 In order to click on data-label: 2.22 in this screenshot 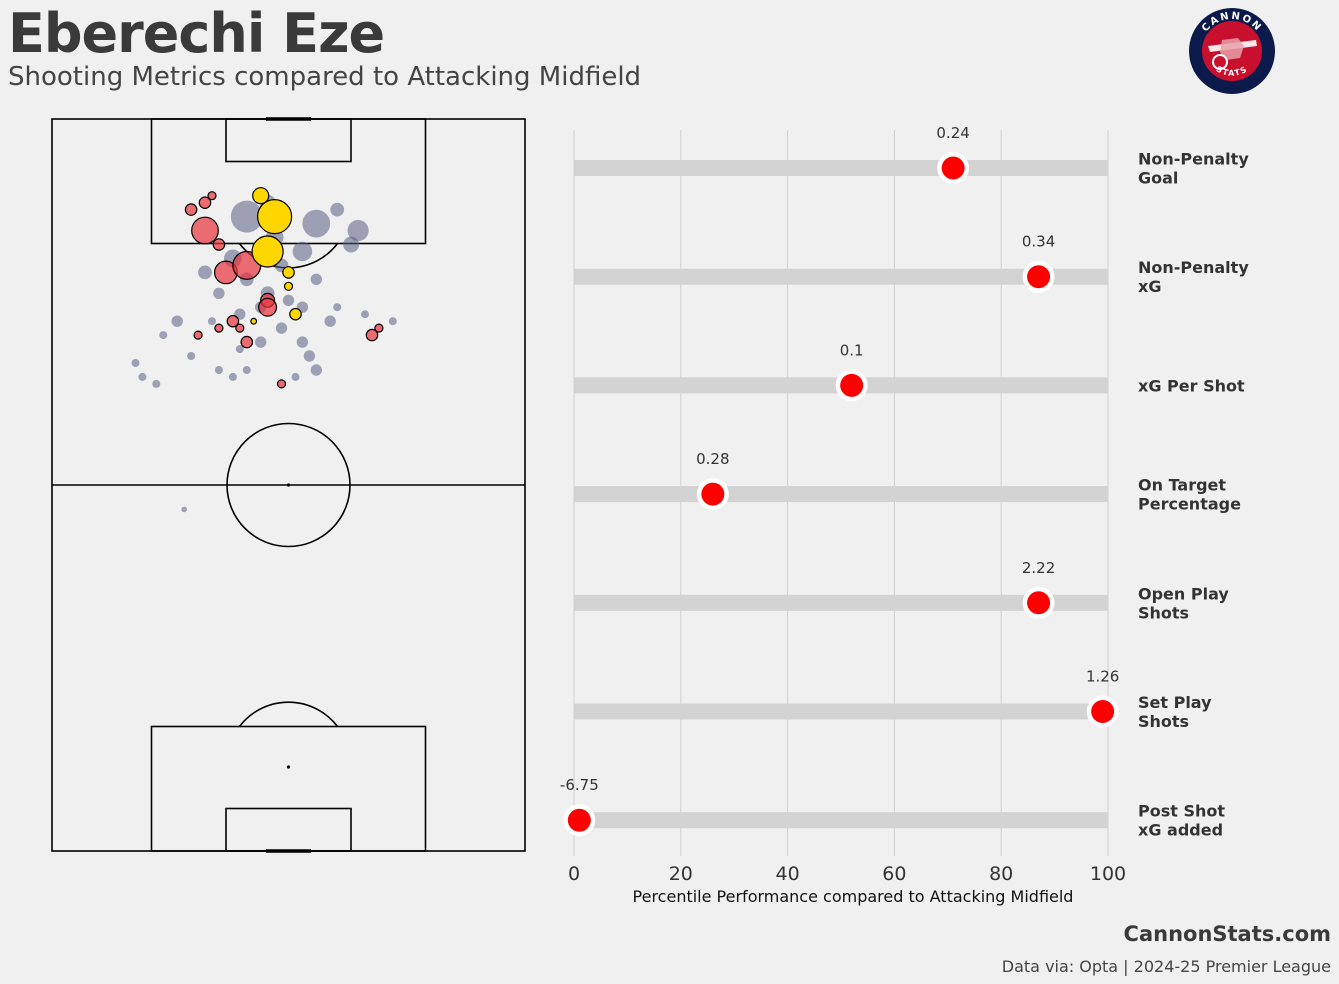, I will do `click(1038, 568)`.